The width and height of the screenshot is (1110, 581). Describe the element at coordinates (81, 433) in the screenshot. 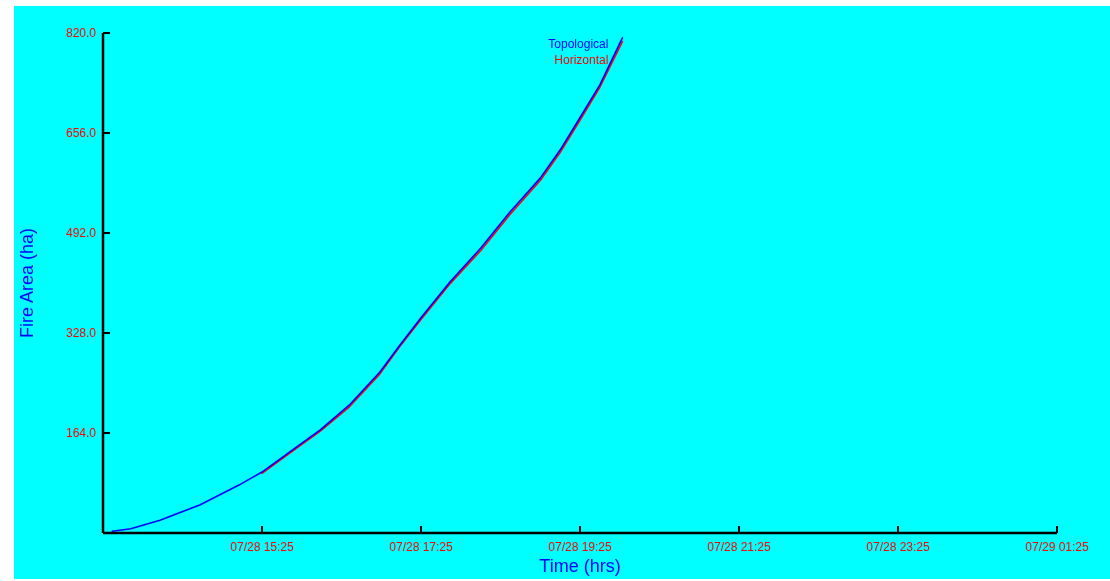

I see `y-tick-label: 164.0` at that location.